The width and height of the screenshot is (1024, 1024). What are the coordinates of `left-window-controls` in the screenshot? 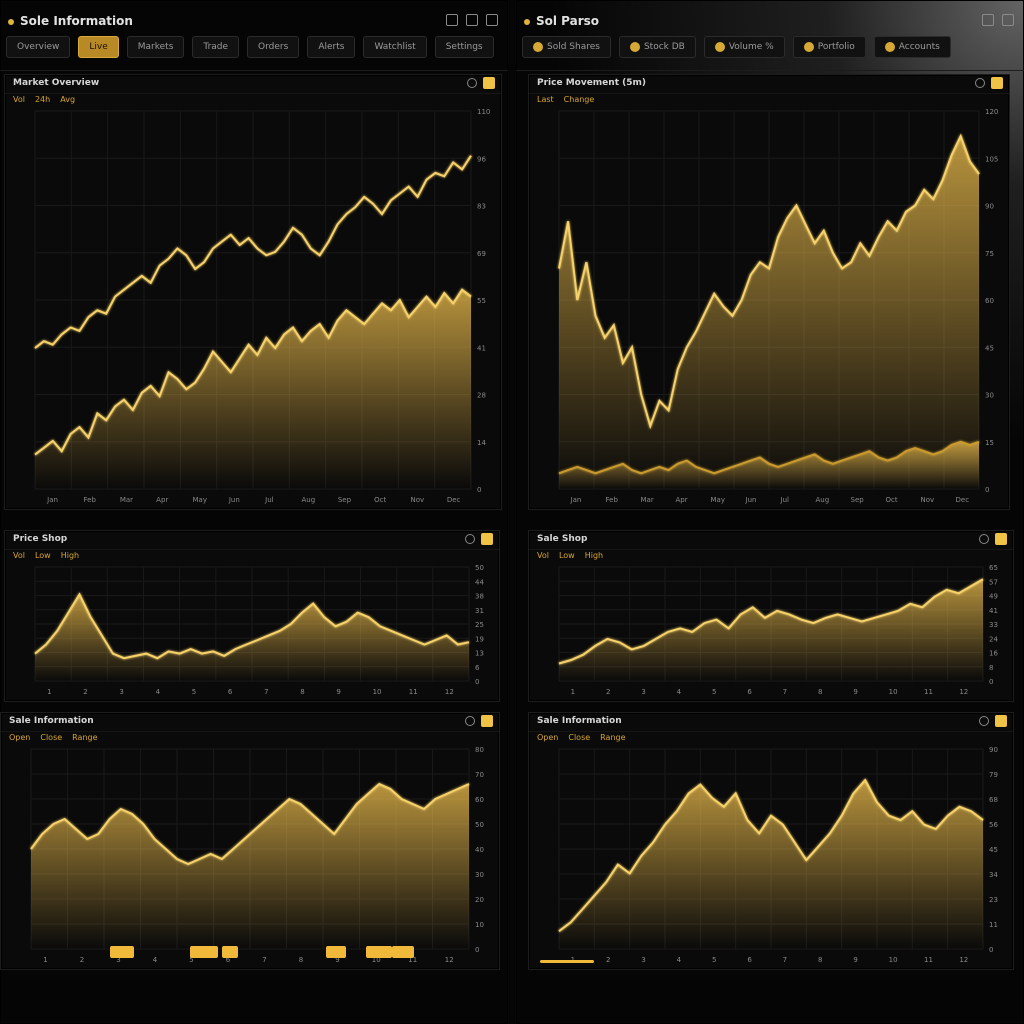 It's located at (472, 20).